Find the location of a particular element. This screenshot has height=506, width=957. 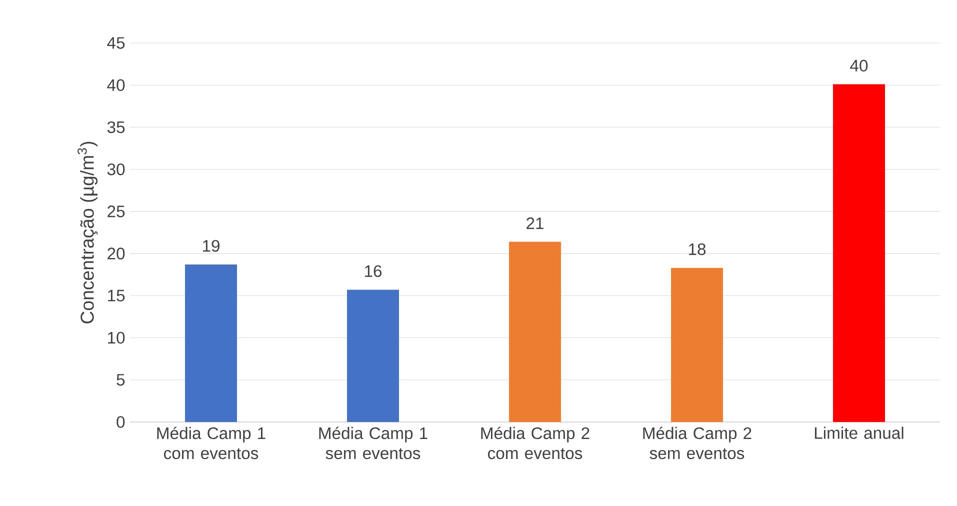

data-label: 40 is located at coordinates (859, 66).